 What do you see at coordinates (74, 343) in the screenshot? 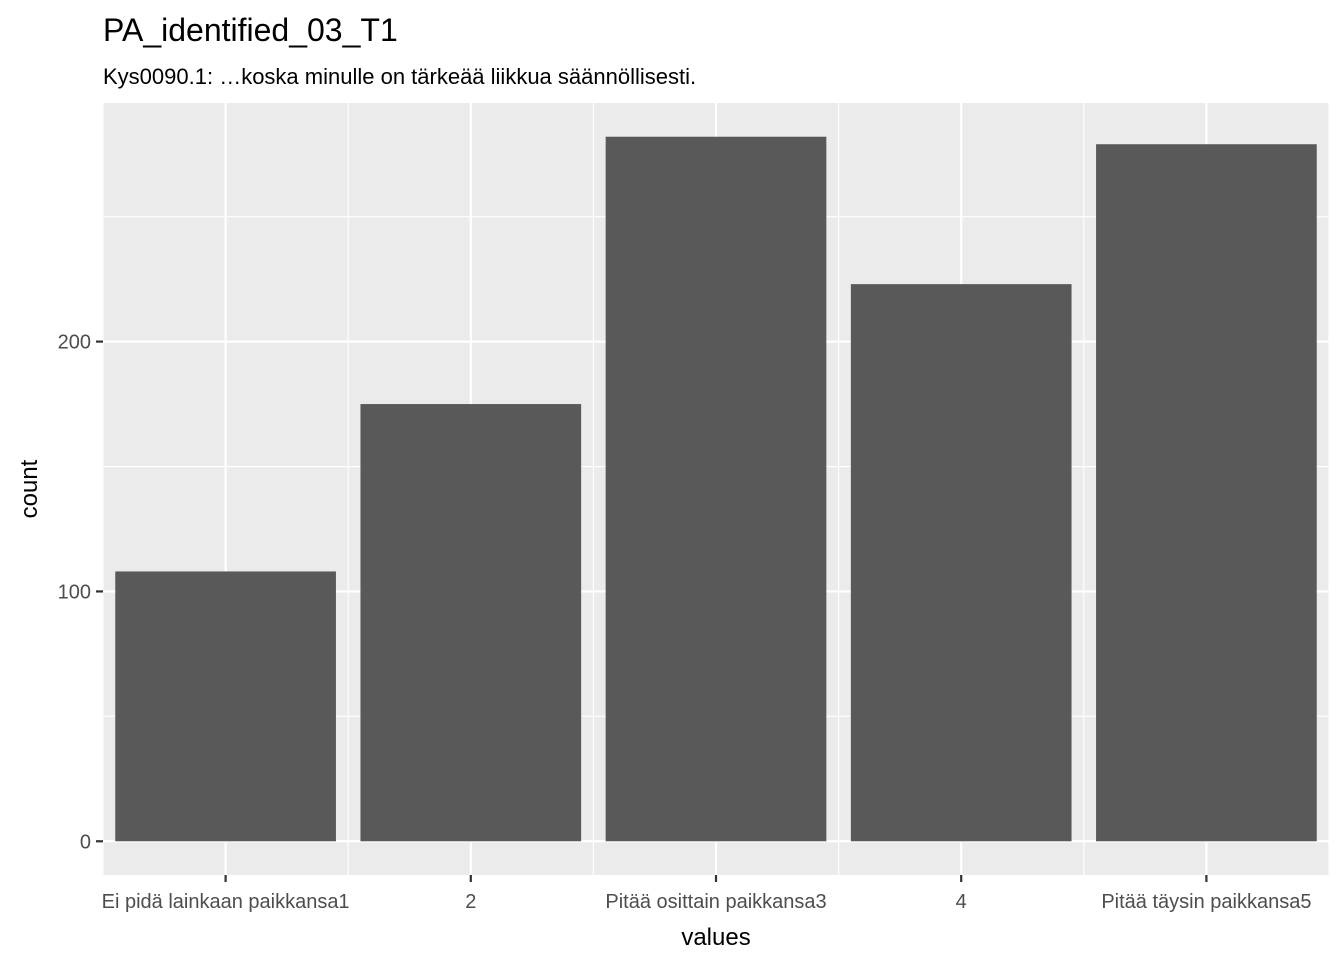
I see `y-tick-label: 200` at bounding box center [74, 343].